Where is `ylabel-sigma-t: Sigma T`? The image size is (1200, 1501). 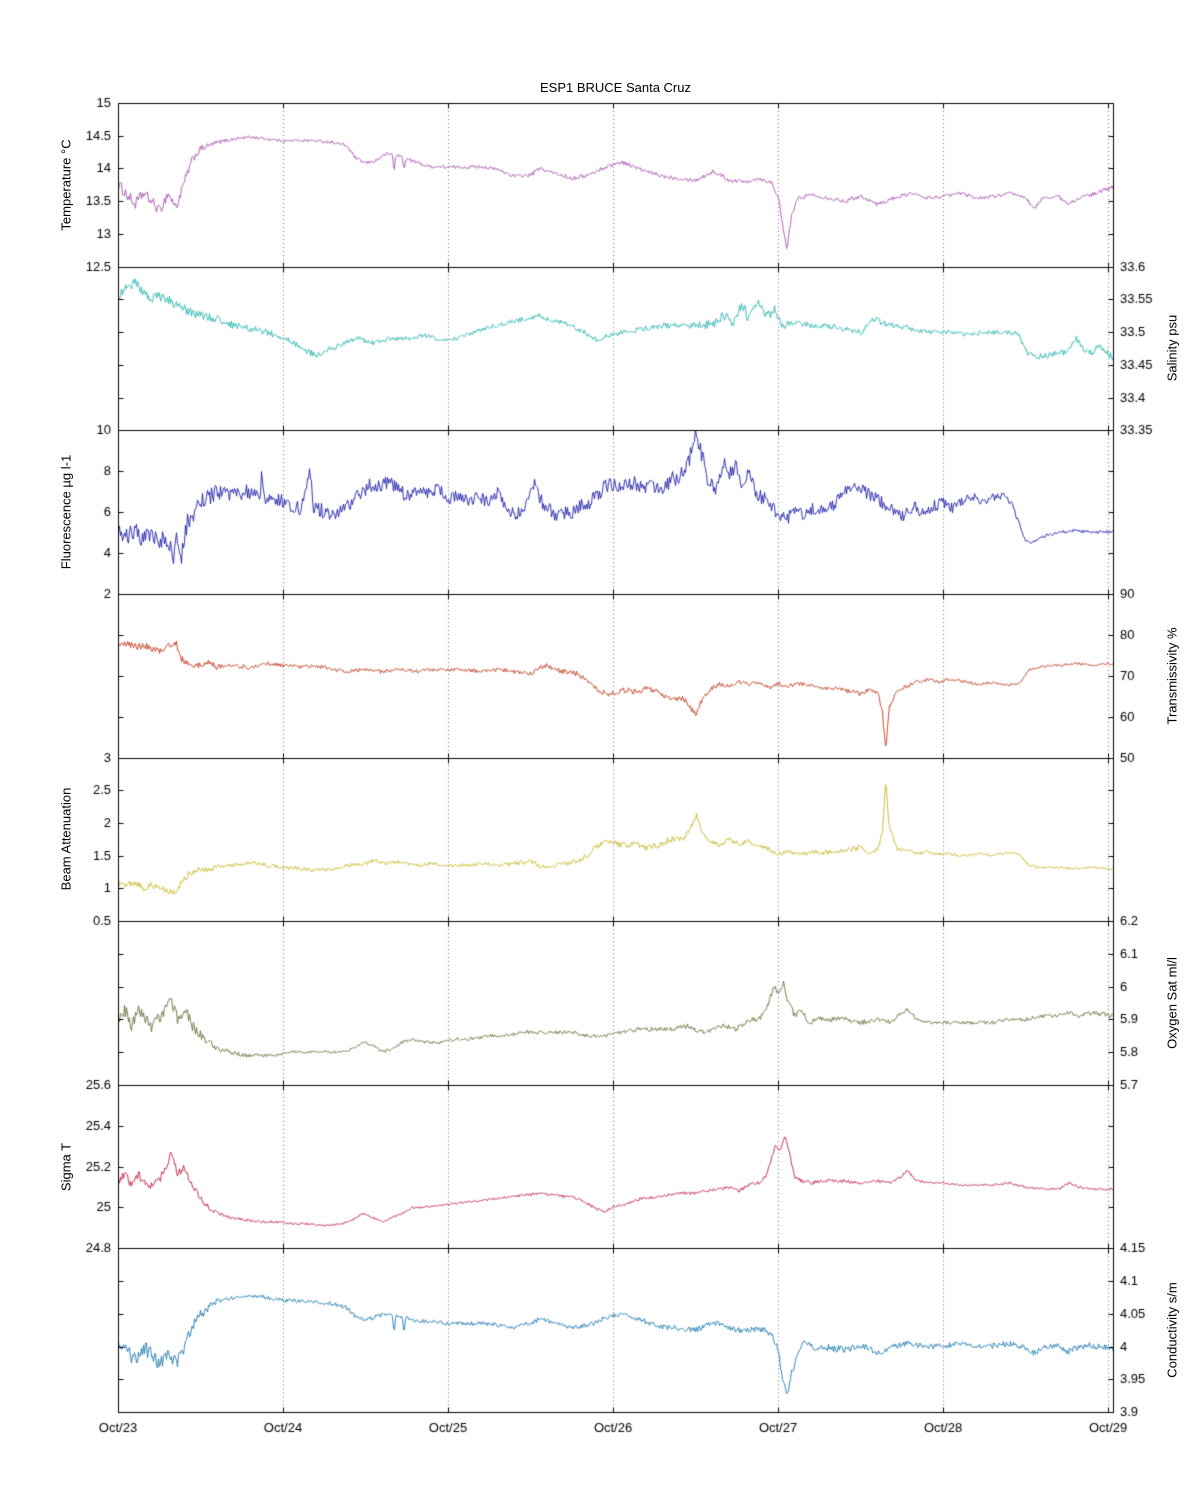 ylabel-sigma-t: Sigma T is located at coordinates (66, 1167).